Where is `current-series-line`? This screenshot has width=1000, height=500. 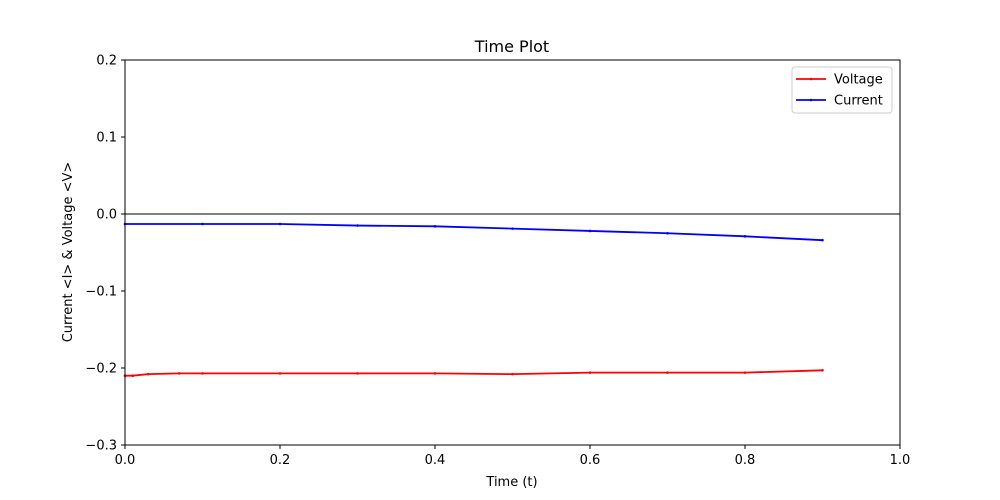
current-series-line is located at coordinates (474, 232).